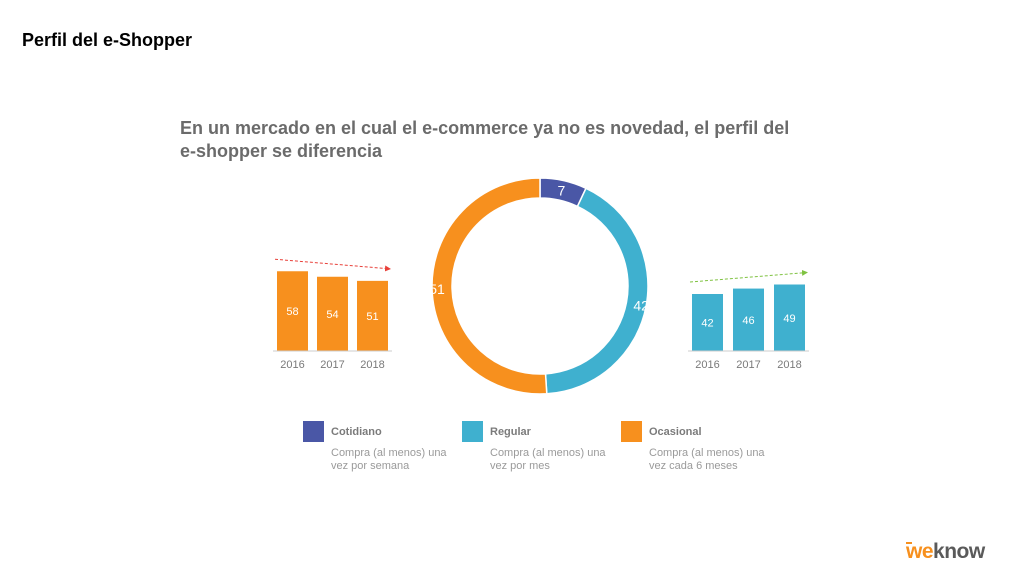 This screenshot has width=1024, height=576. I want to click on regular-trend-bar-value-2016: 42, so click(707, 324).